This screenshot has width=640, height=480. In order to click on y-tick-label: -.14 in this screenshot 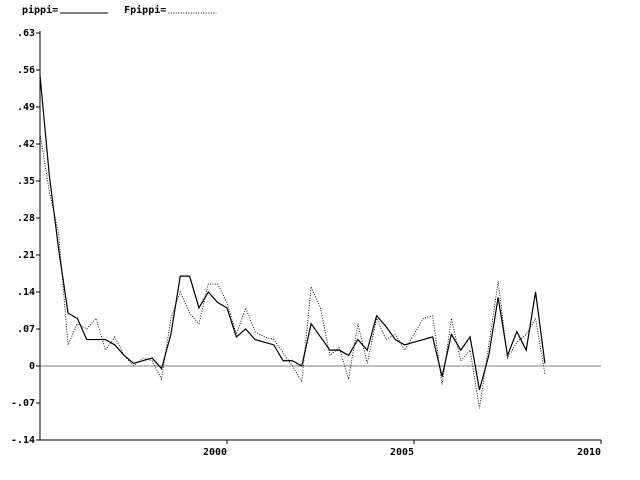, I will do `click(23, 440)`.